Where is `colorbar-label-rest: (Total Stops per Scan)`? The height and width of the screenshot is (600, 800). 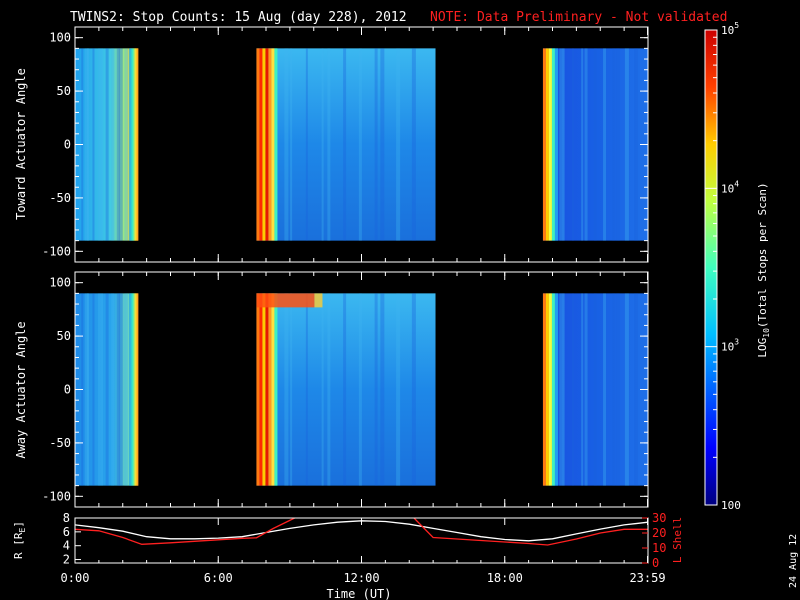 colorbar-label-rest: (Total Stops per Scan) is located at coordinates (762, 255).